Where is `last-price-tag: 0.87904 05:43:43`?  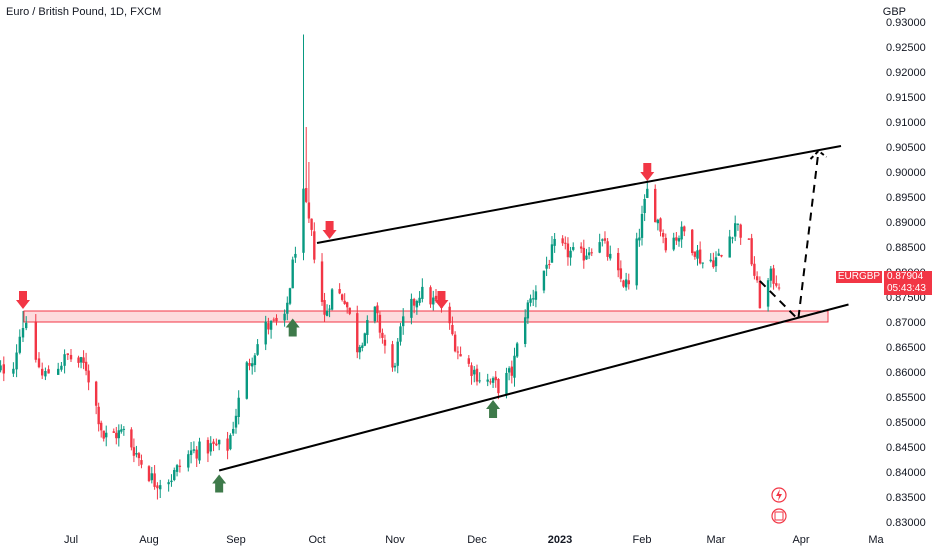 last-price-tag: 0.87904 05:43:43 is located at coordinates (908, 283).